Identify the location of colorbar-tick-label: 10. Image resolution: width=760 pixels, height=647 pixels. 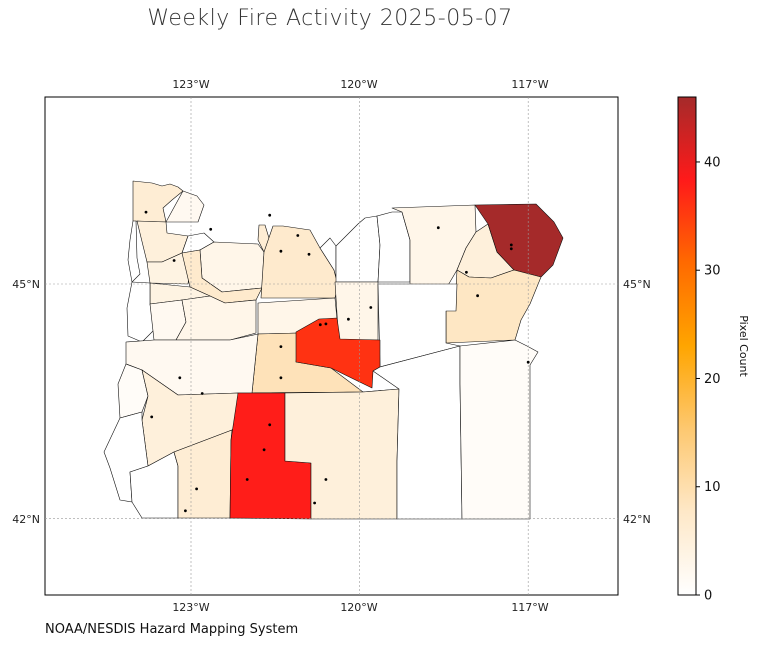
(712, 487).